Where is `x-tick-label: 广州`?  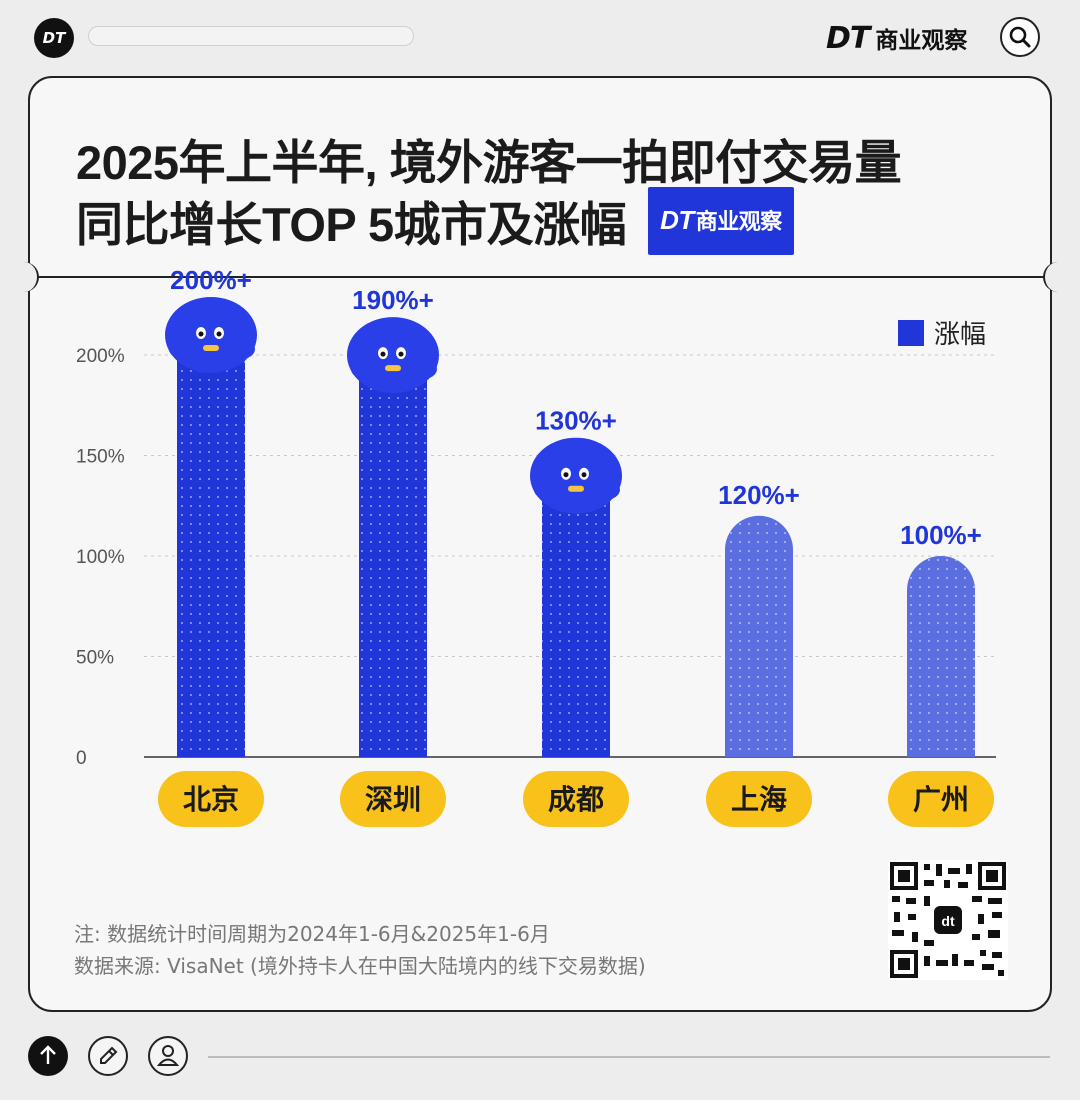
x-tick-label: 广州 is located at coordinates (941, 799).